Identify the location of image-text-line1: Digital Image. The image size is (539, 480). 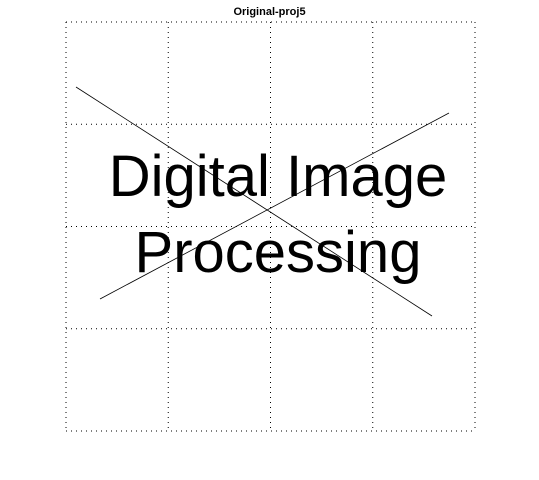
(278, 176).